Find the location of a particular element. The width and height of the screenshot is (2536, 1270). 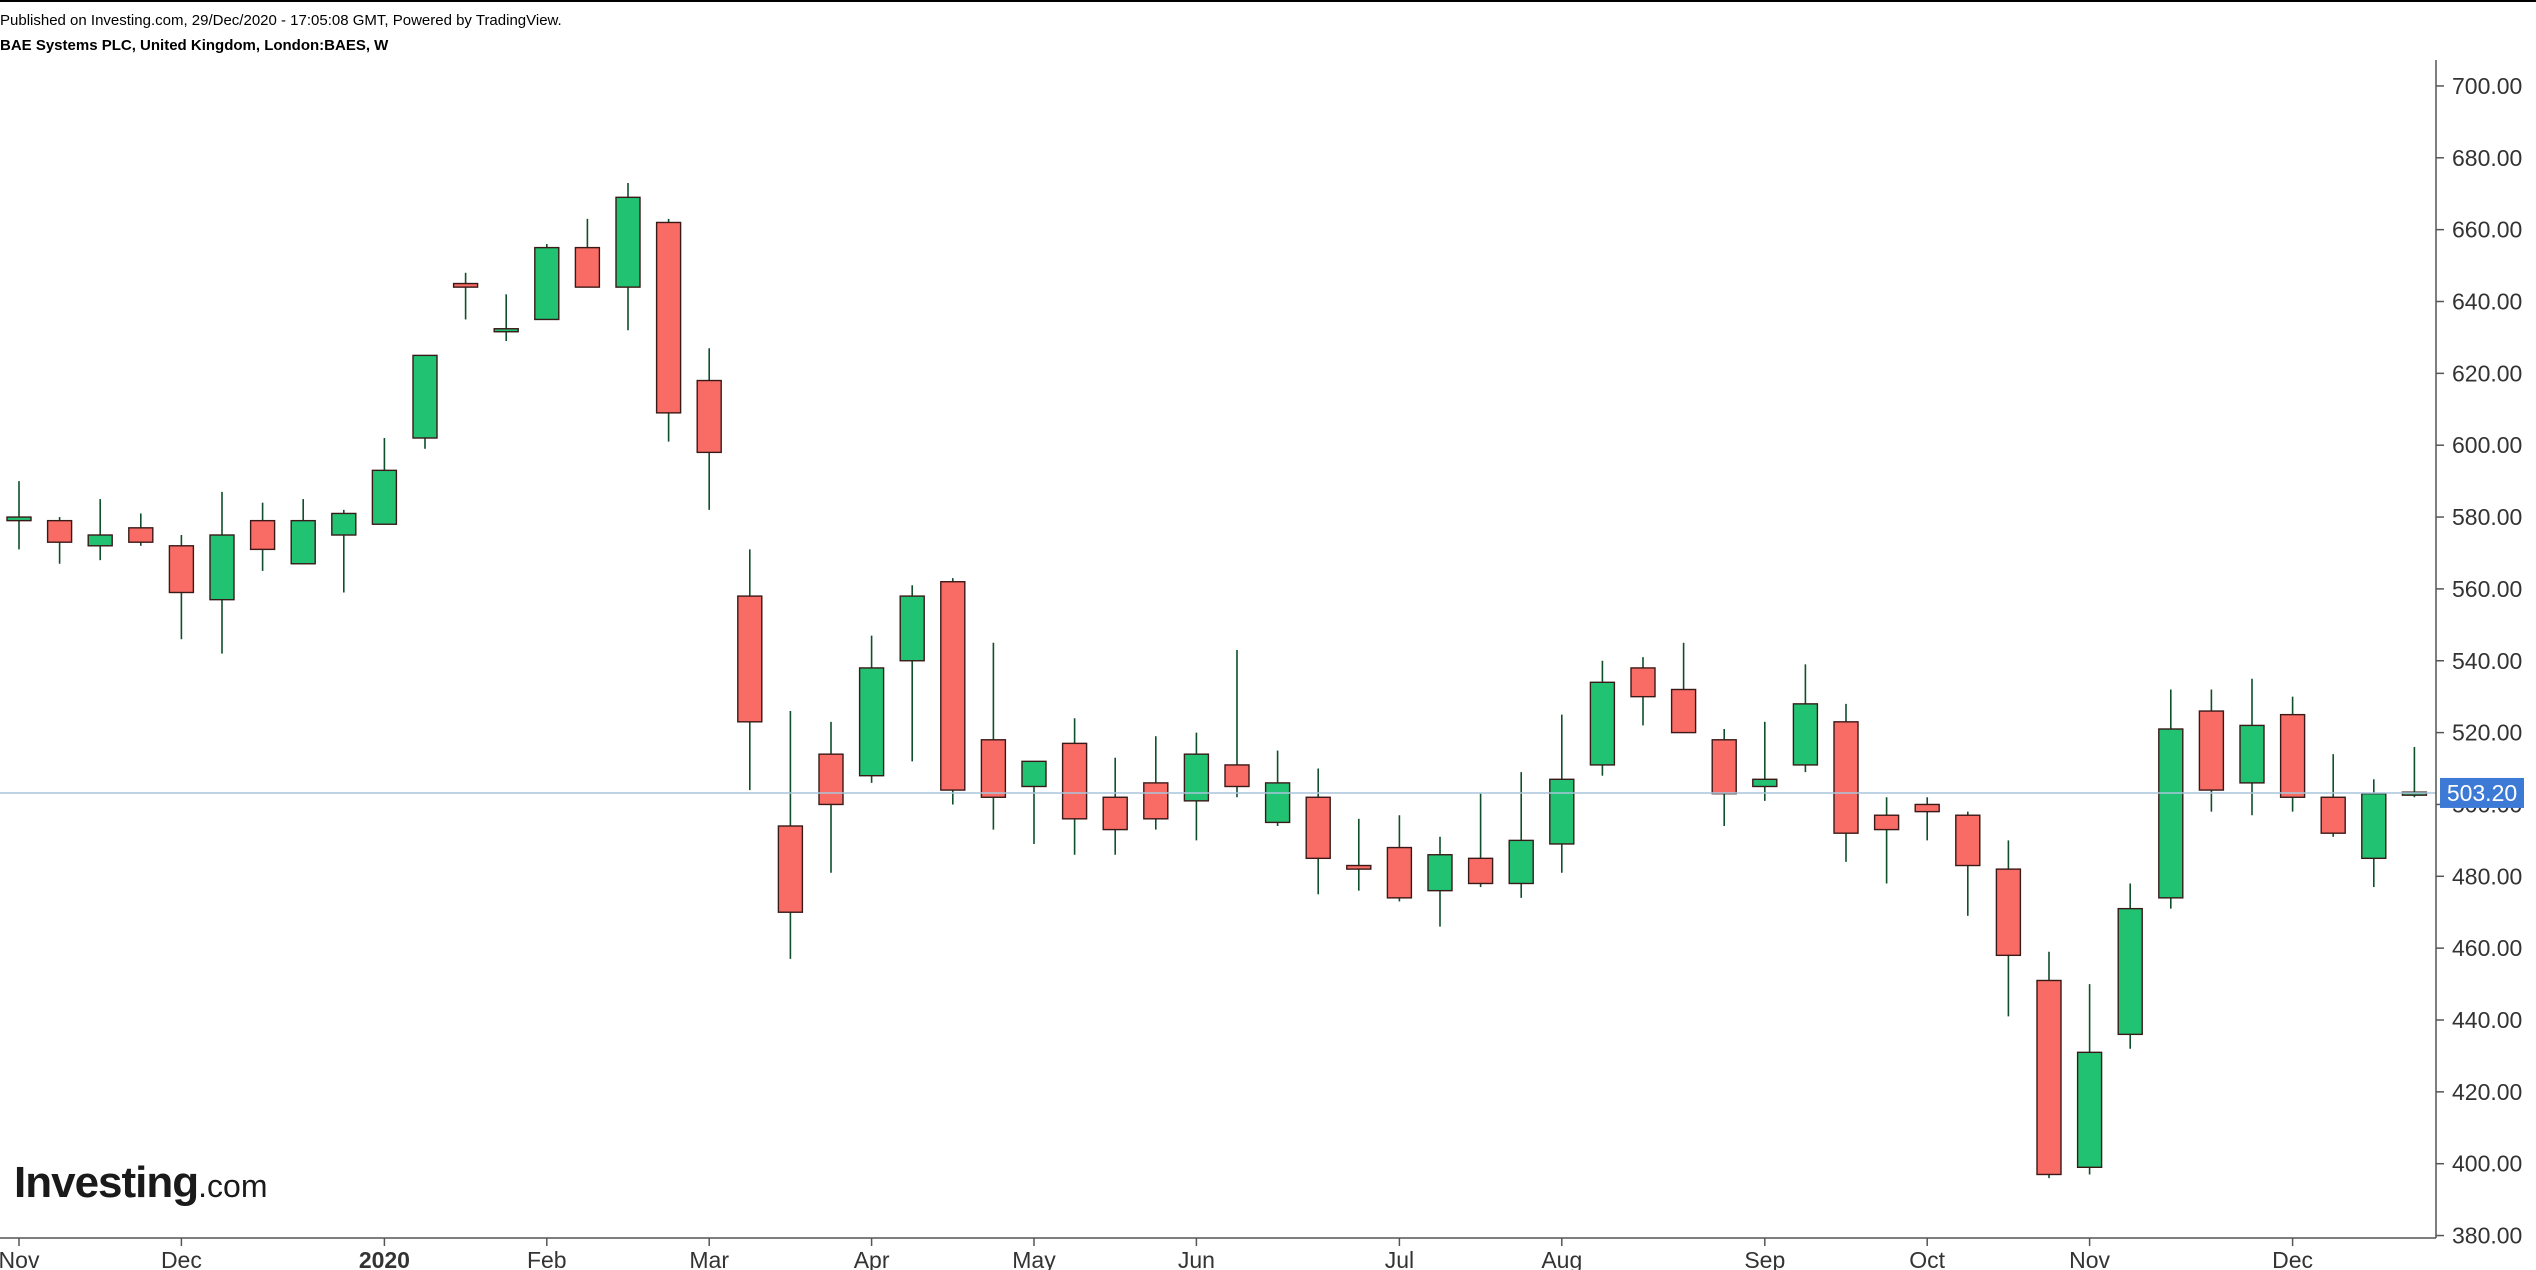

last-price-label: 503.20 is located at coordinates (2482, 793).